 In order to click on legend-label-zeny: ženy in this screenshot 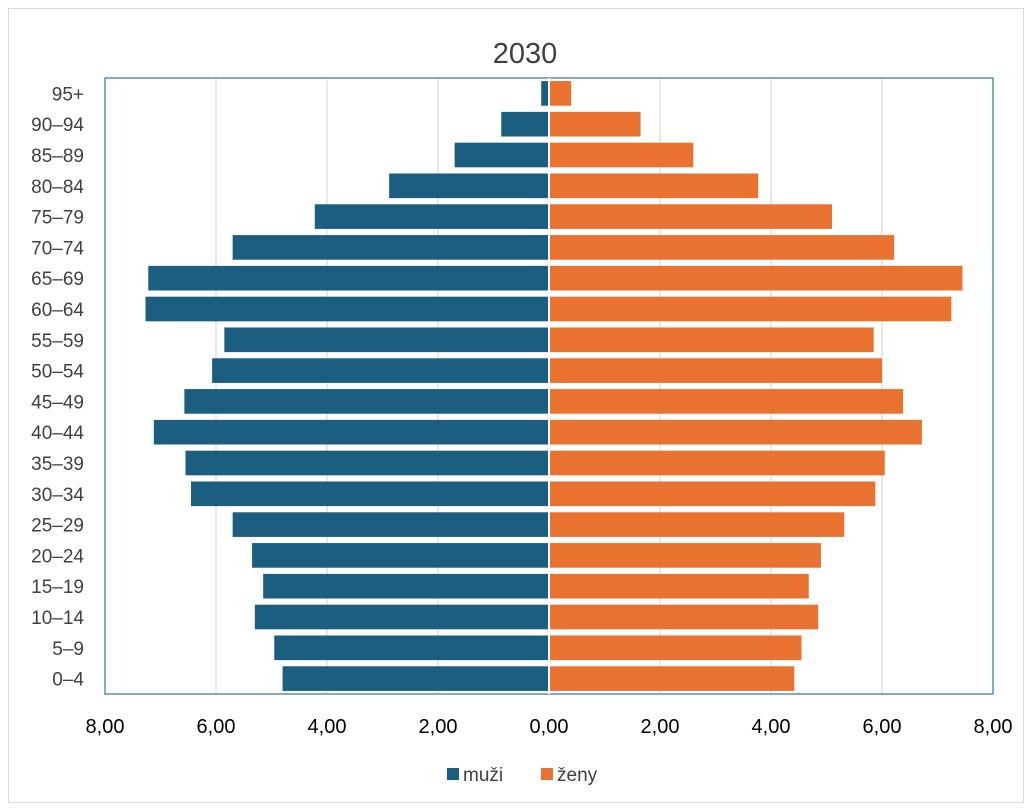, I will do `click(577, 775)`.